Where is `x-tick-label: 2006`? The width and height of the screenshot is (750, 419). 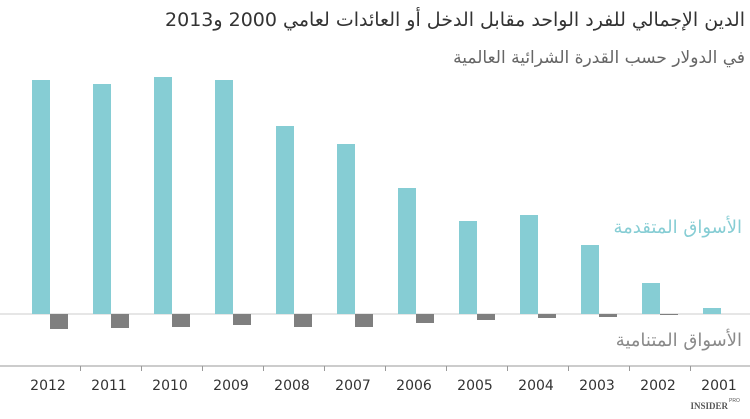 x-tick-label: 2006 is located at coordinates (414, 386).